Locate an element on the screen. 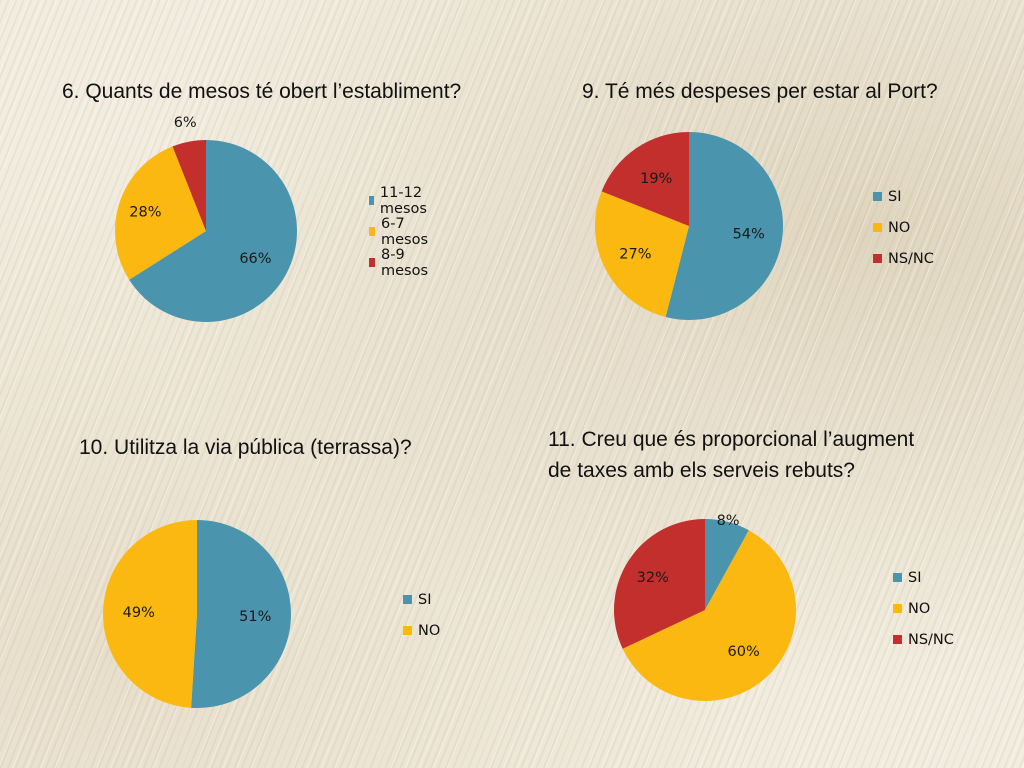 Image resolution: width=1024 pixels, height=768 pixels. pie-chart: 54% 27% 19% is located at coordinates (689, 226).